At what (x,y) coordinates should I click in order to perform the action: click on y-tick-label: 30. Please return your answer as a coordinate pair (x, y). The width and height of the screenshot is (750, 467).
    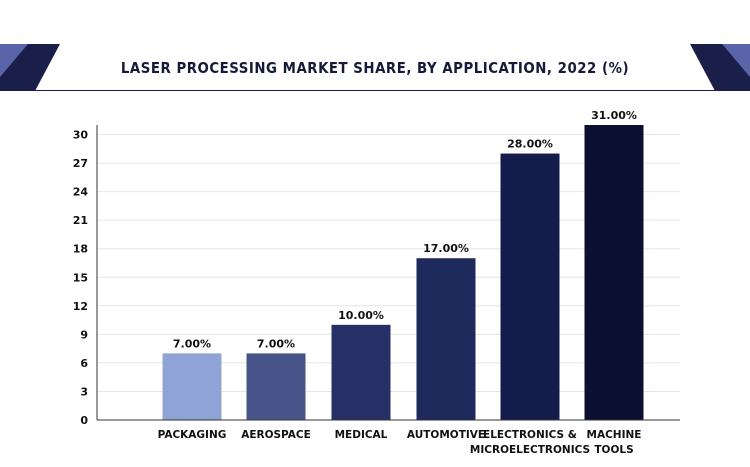
    Looking at the image, I should click on (81, 135).